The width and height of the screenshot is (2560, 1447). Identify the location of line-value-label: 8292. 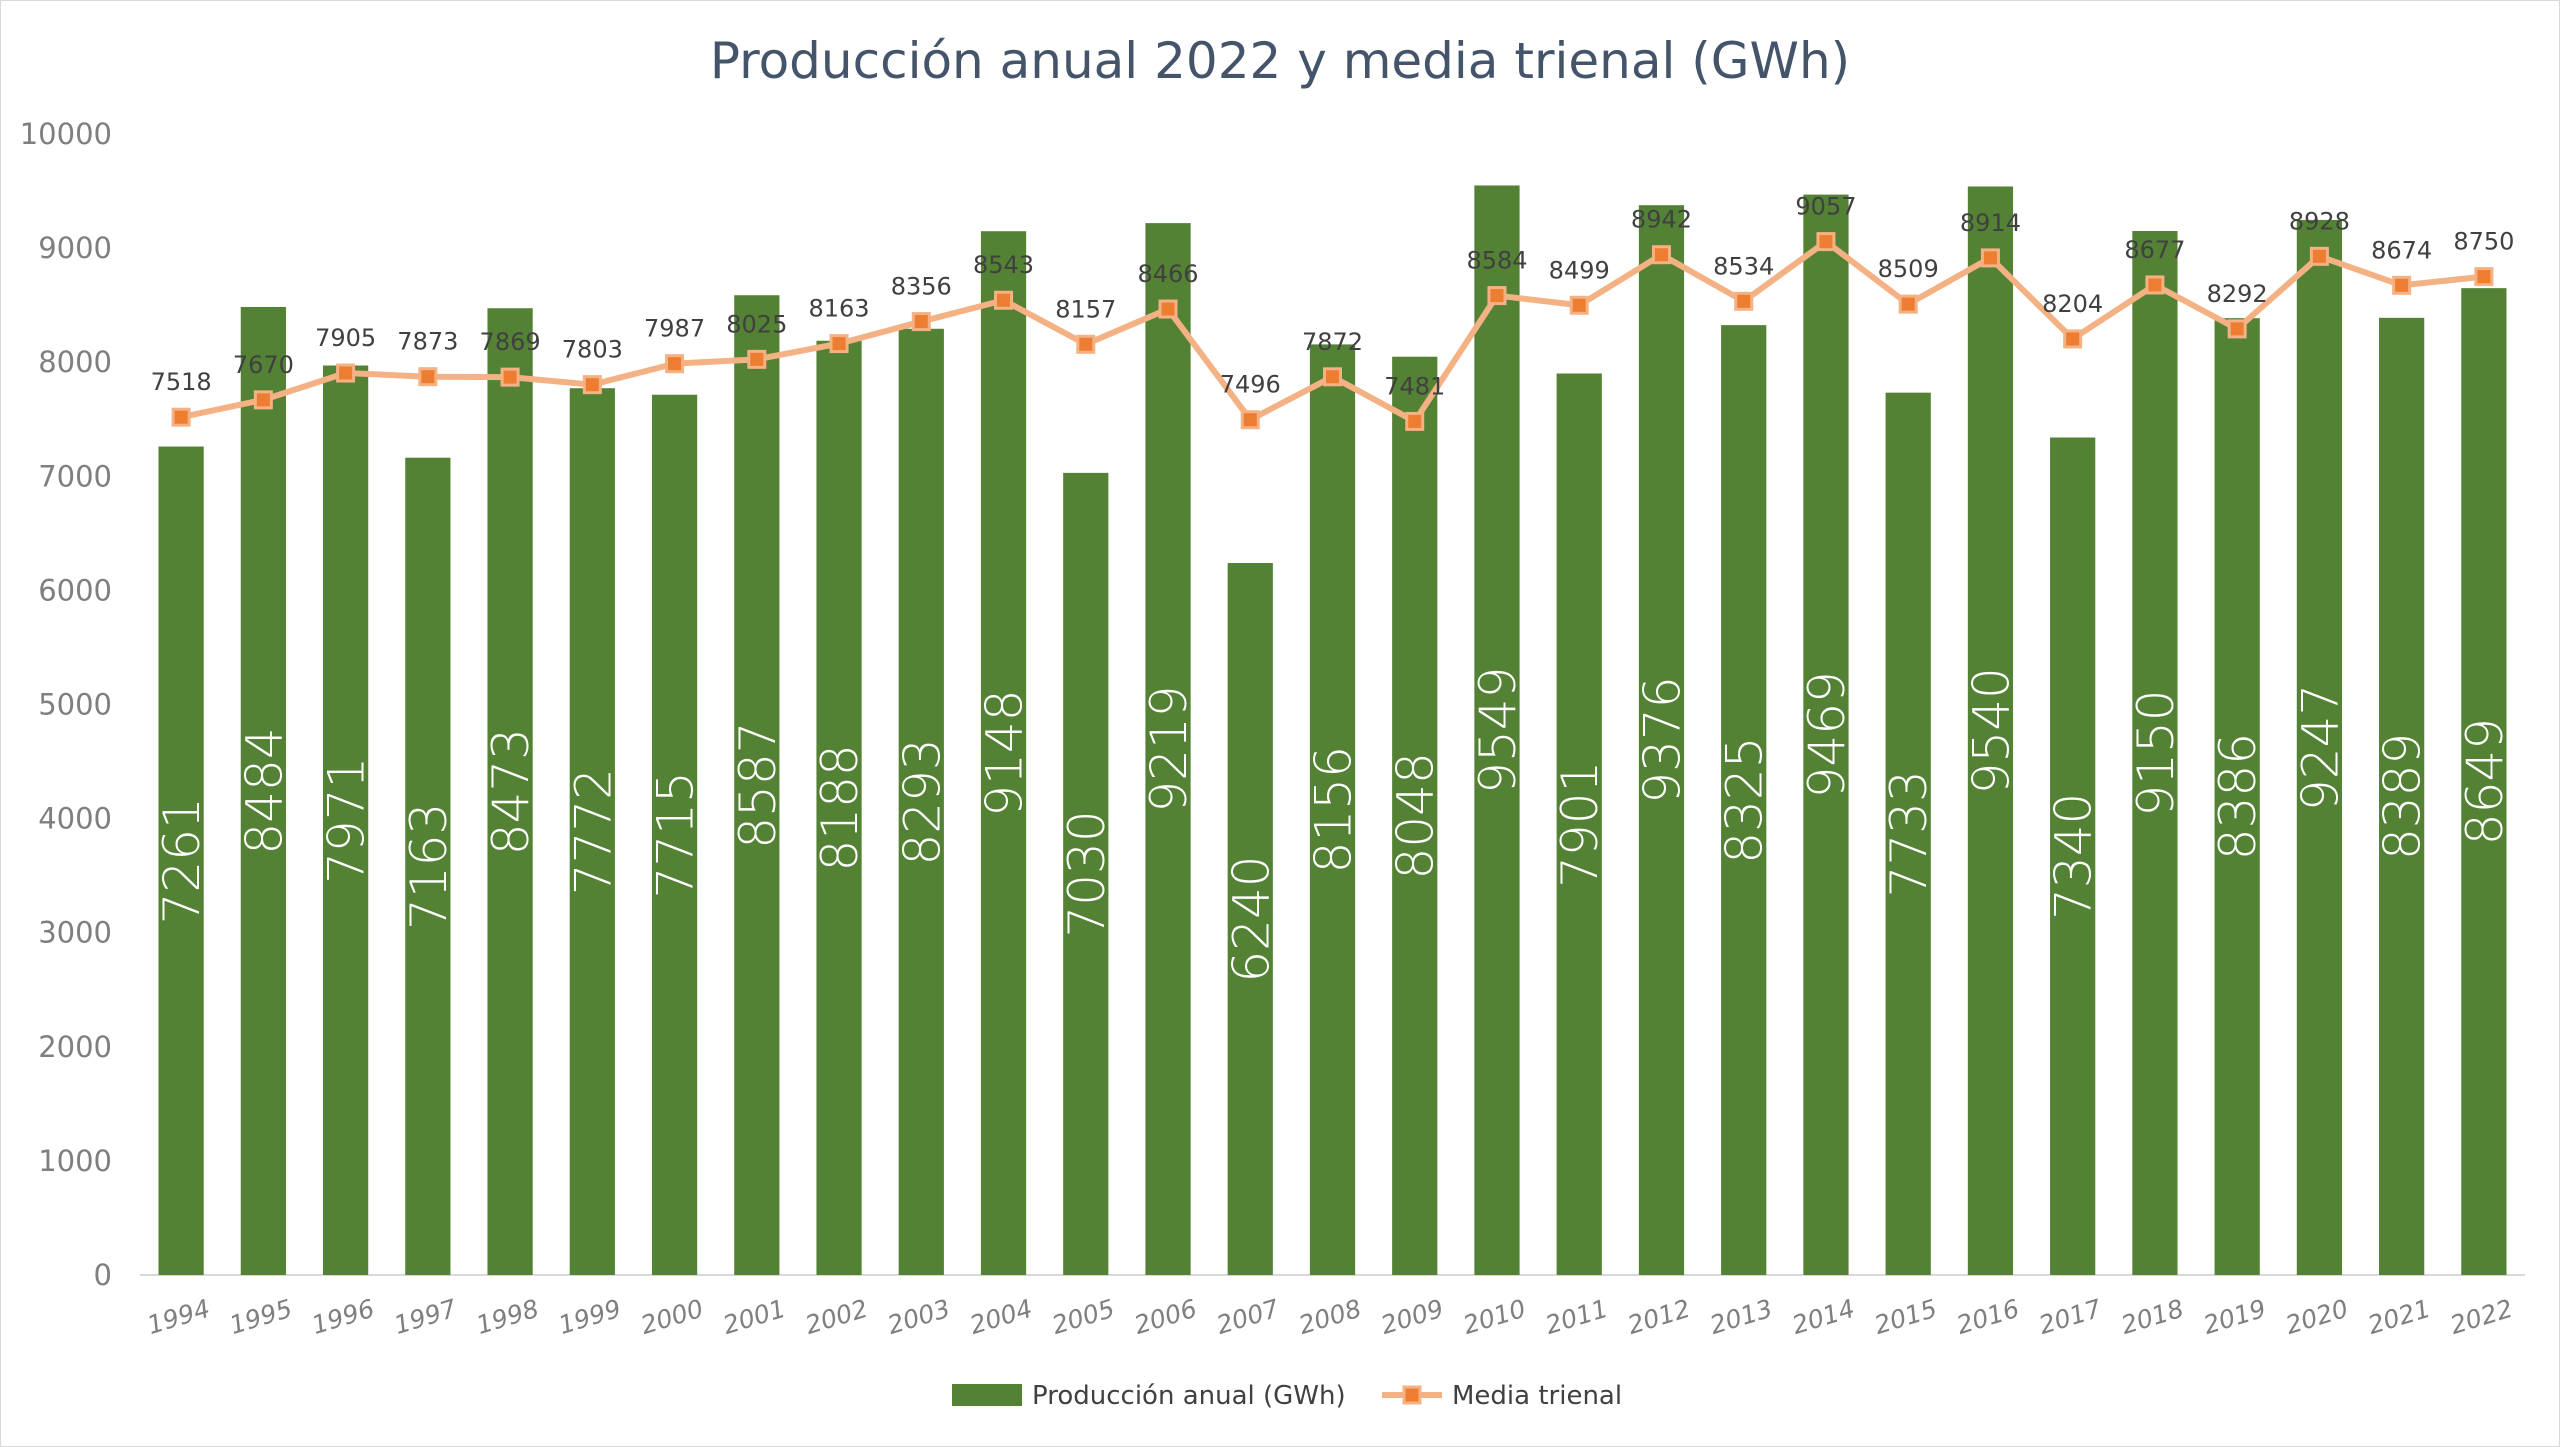
(2237, 294).